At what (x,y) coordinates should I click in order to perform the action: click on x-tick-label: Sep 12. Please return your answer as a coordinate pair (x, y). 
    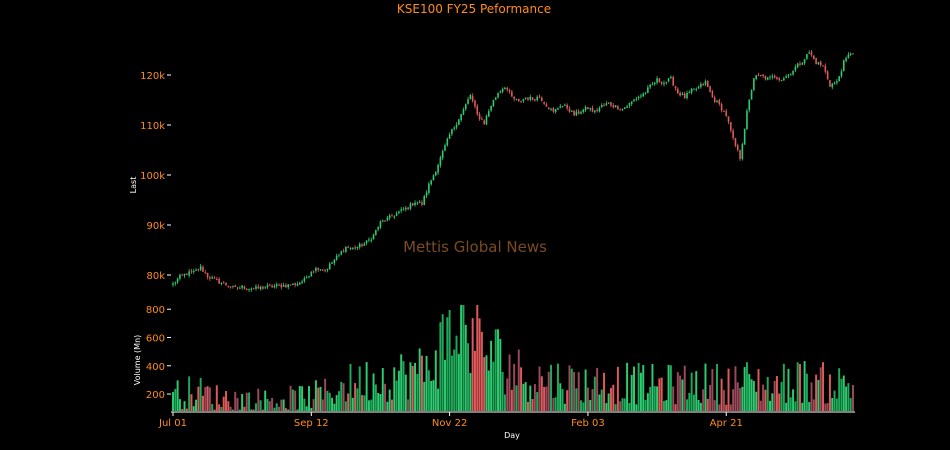
    Looking at the image, I should click on (311, 423).